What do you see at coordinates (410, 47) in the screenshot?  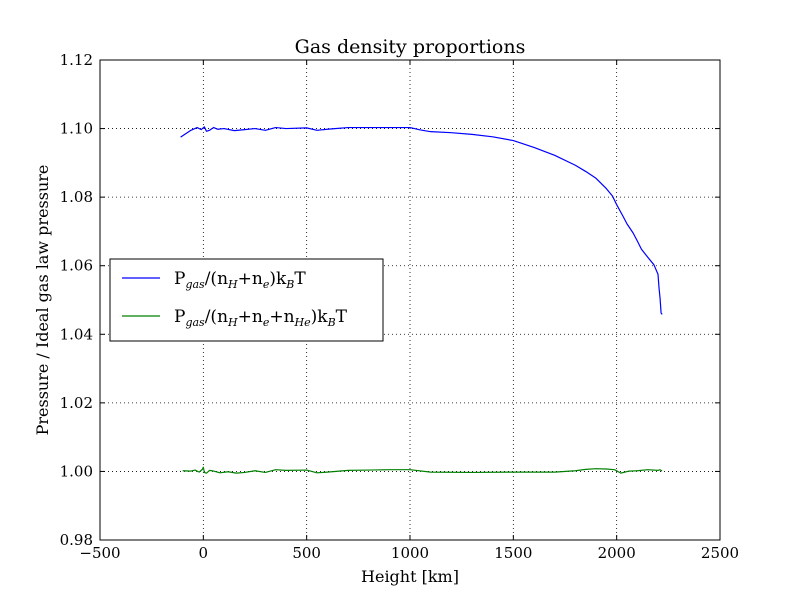 I see `chart-title: Gas density proportions` at bounding box center [410, 47].